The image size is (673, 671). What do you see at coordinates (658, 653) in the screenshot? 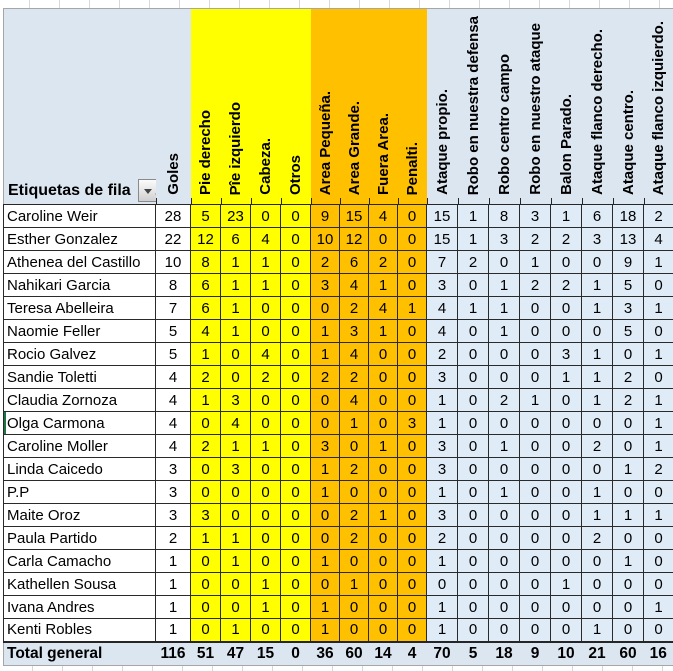
I see `total-cell: 16` at bounding box center [658, 653].